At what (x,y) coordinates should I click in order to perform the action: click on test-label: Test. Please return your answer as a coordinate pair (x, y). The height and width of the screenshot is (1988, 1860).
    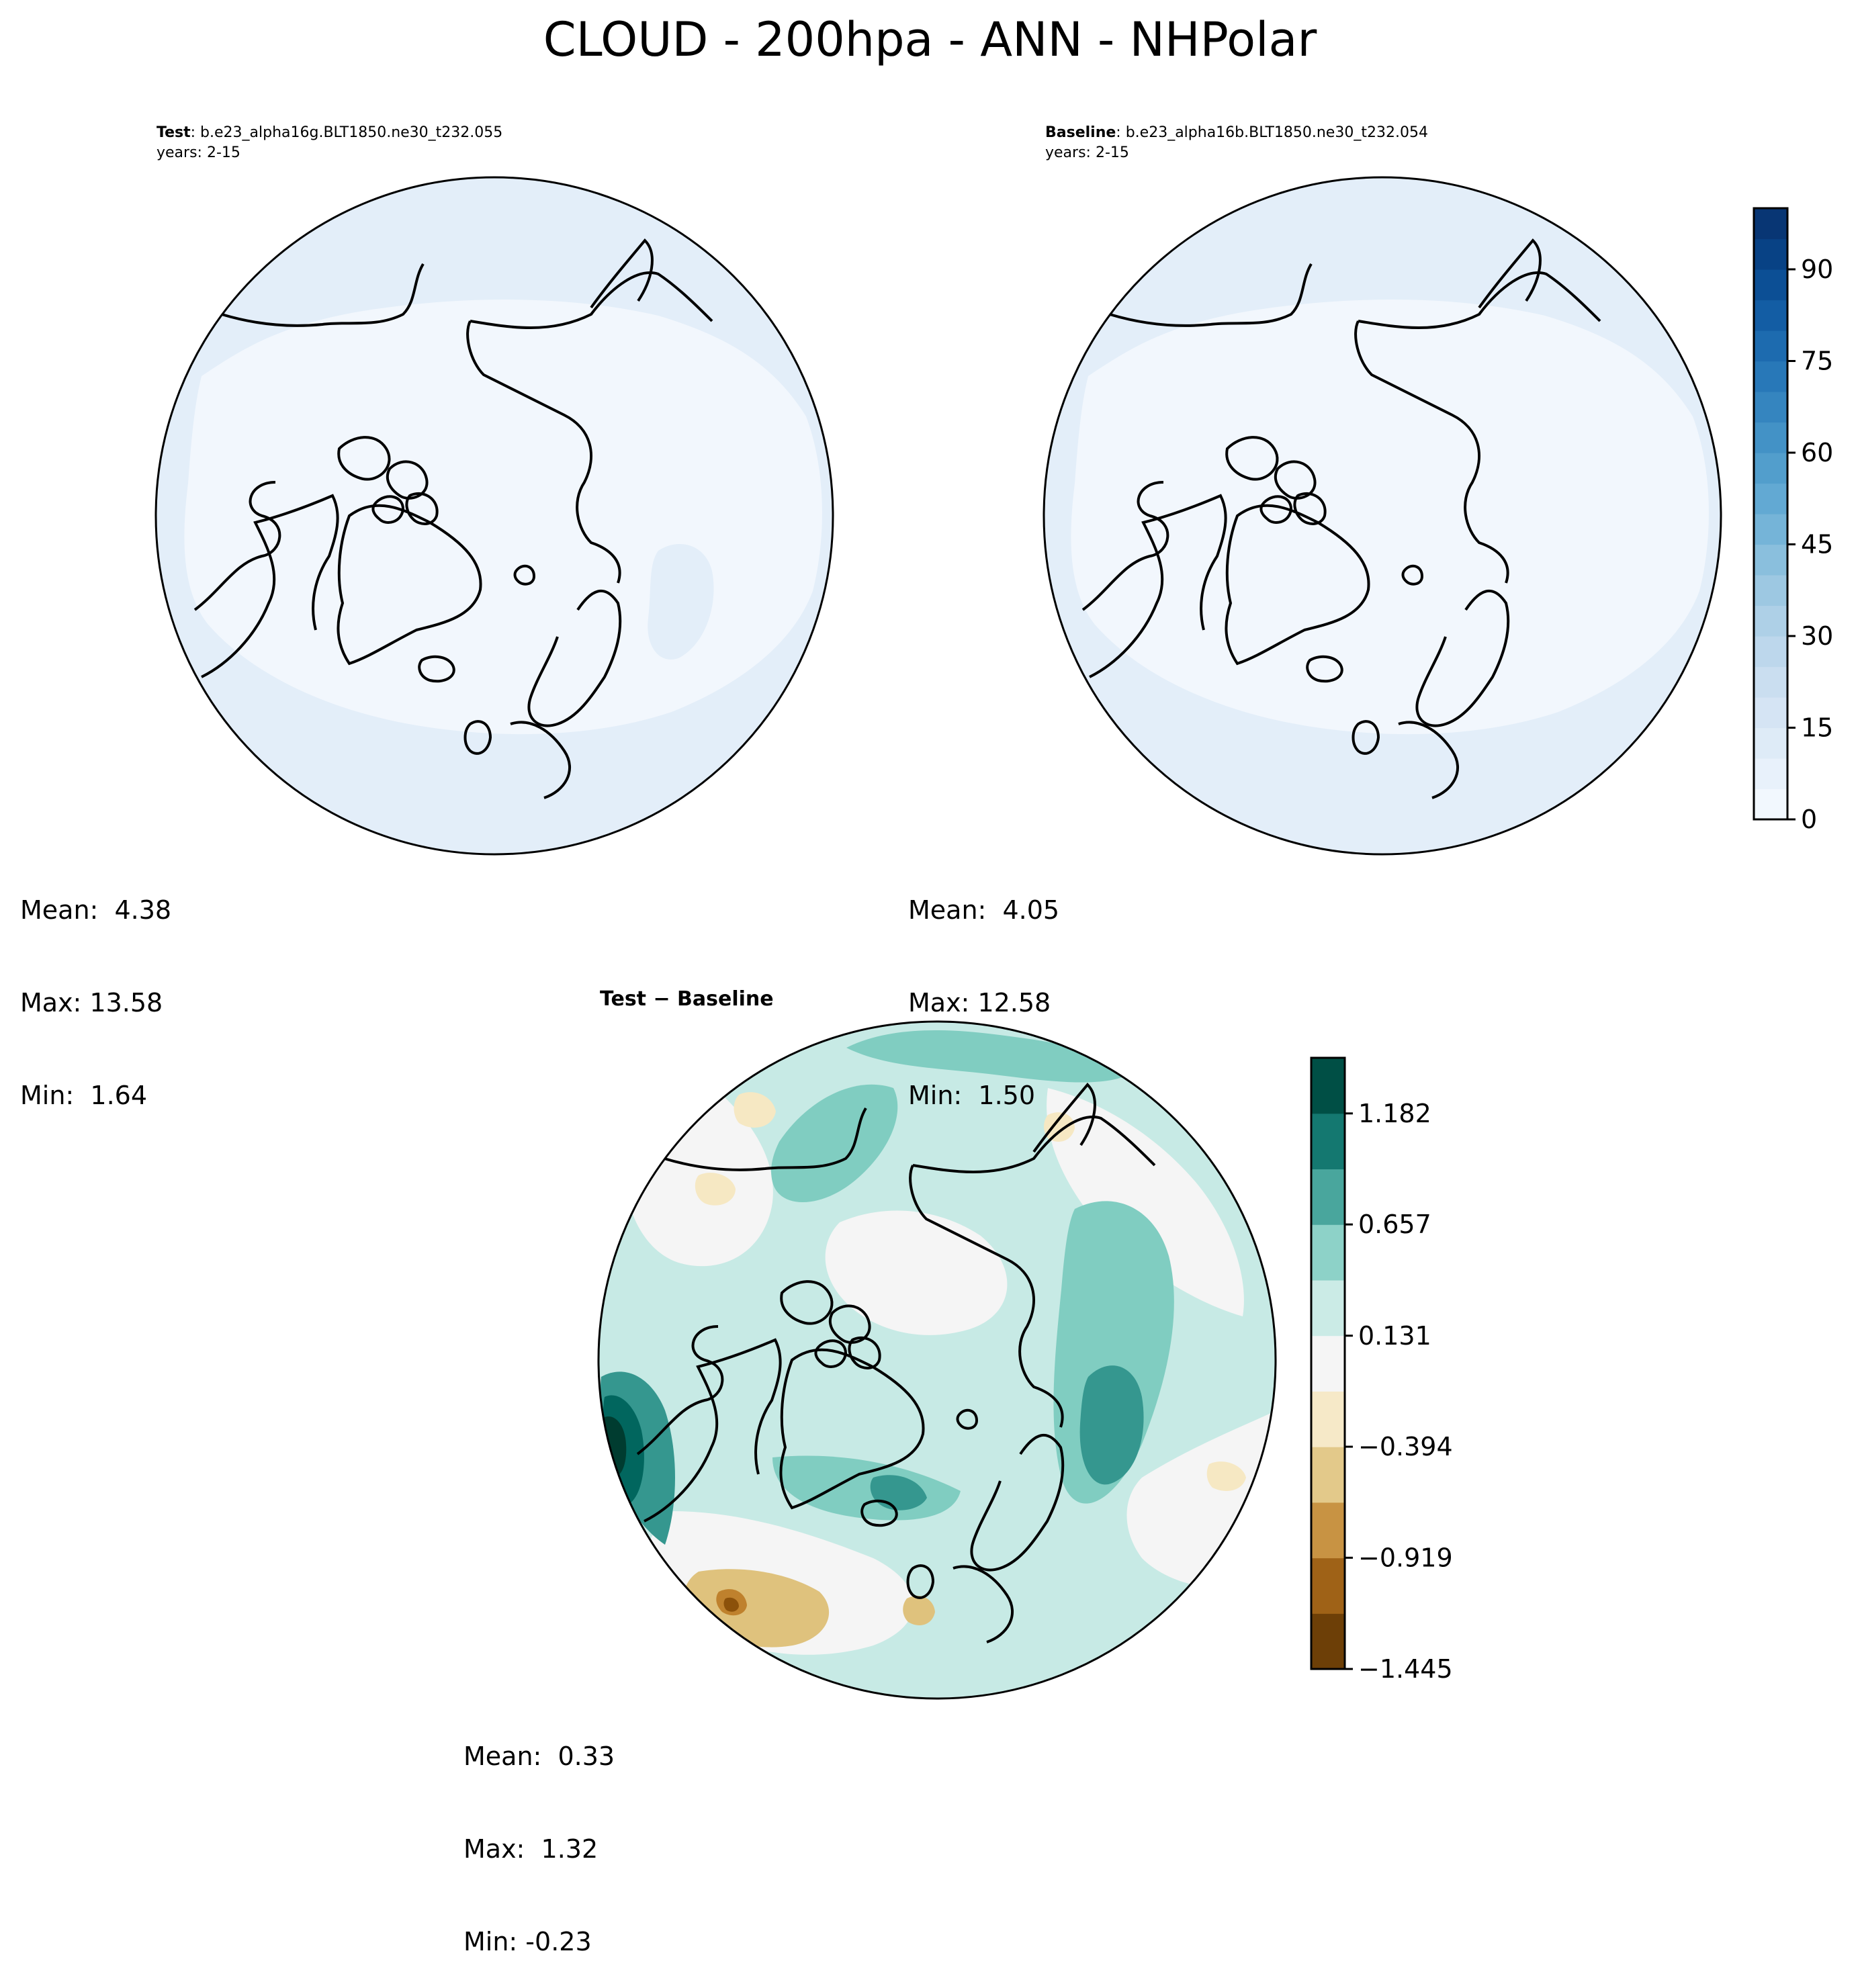
    Looking at the image, I should click on (174, 132).